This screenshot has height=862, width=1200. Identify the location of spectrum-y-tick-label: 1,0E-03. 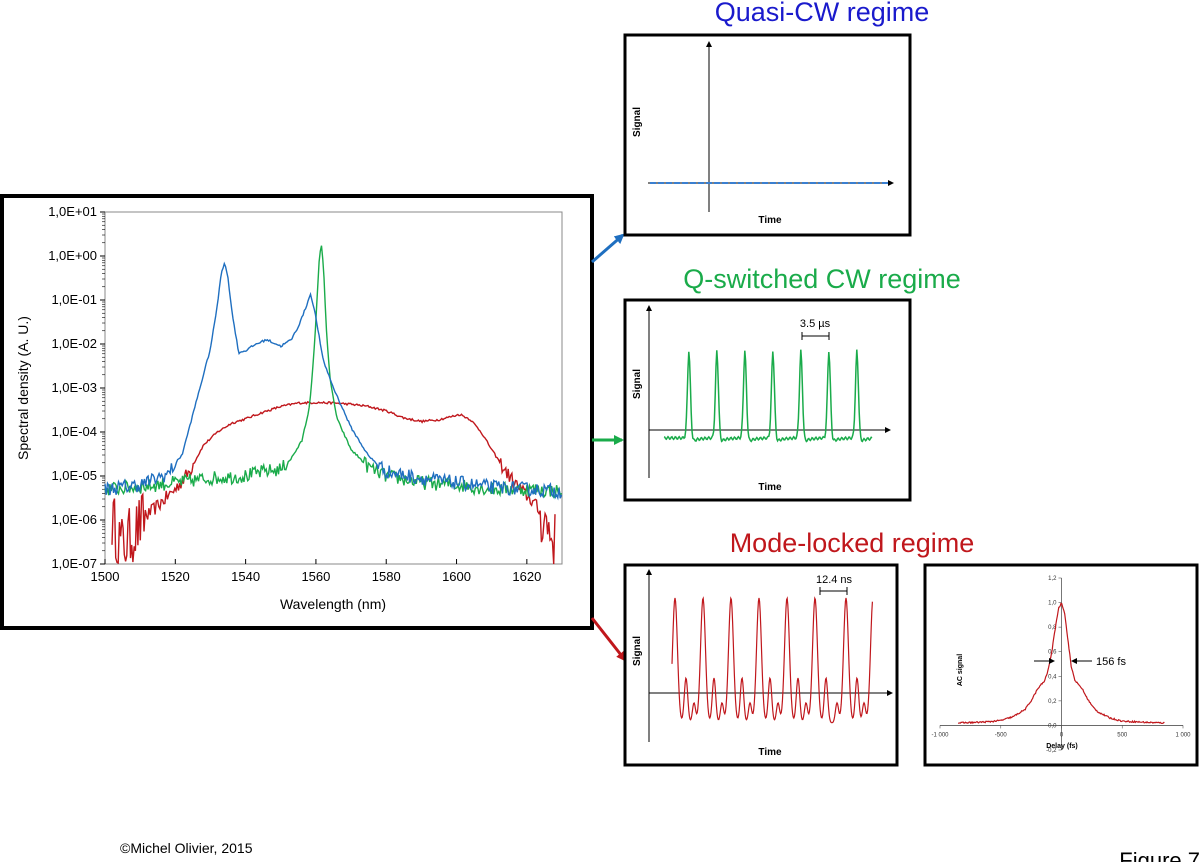
(74, 387).